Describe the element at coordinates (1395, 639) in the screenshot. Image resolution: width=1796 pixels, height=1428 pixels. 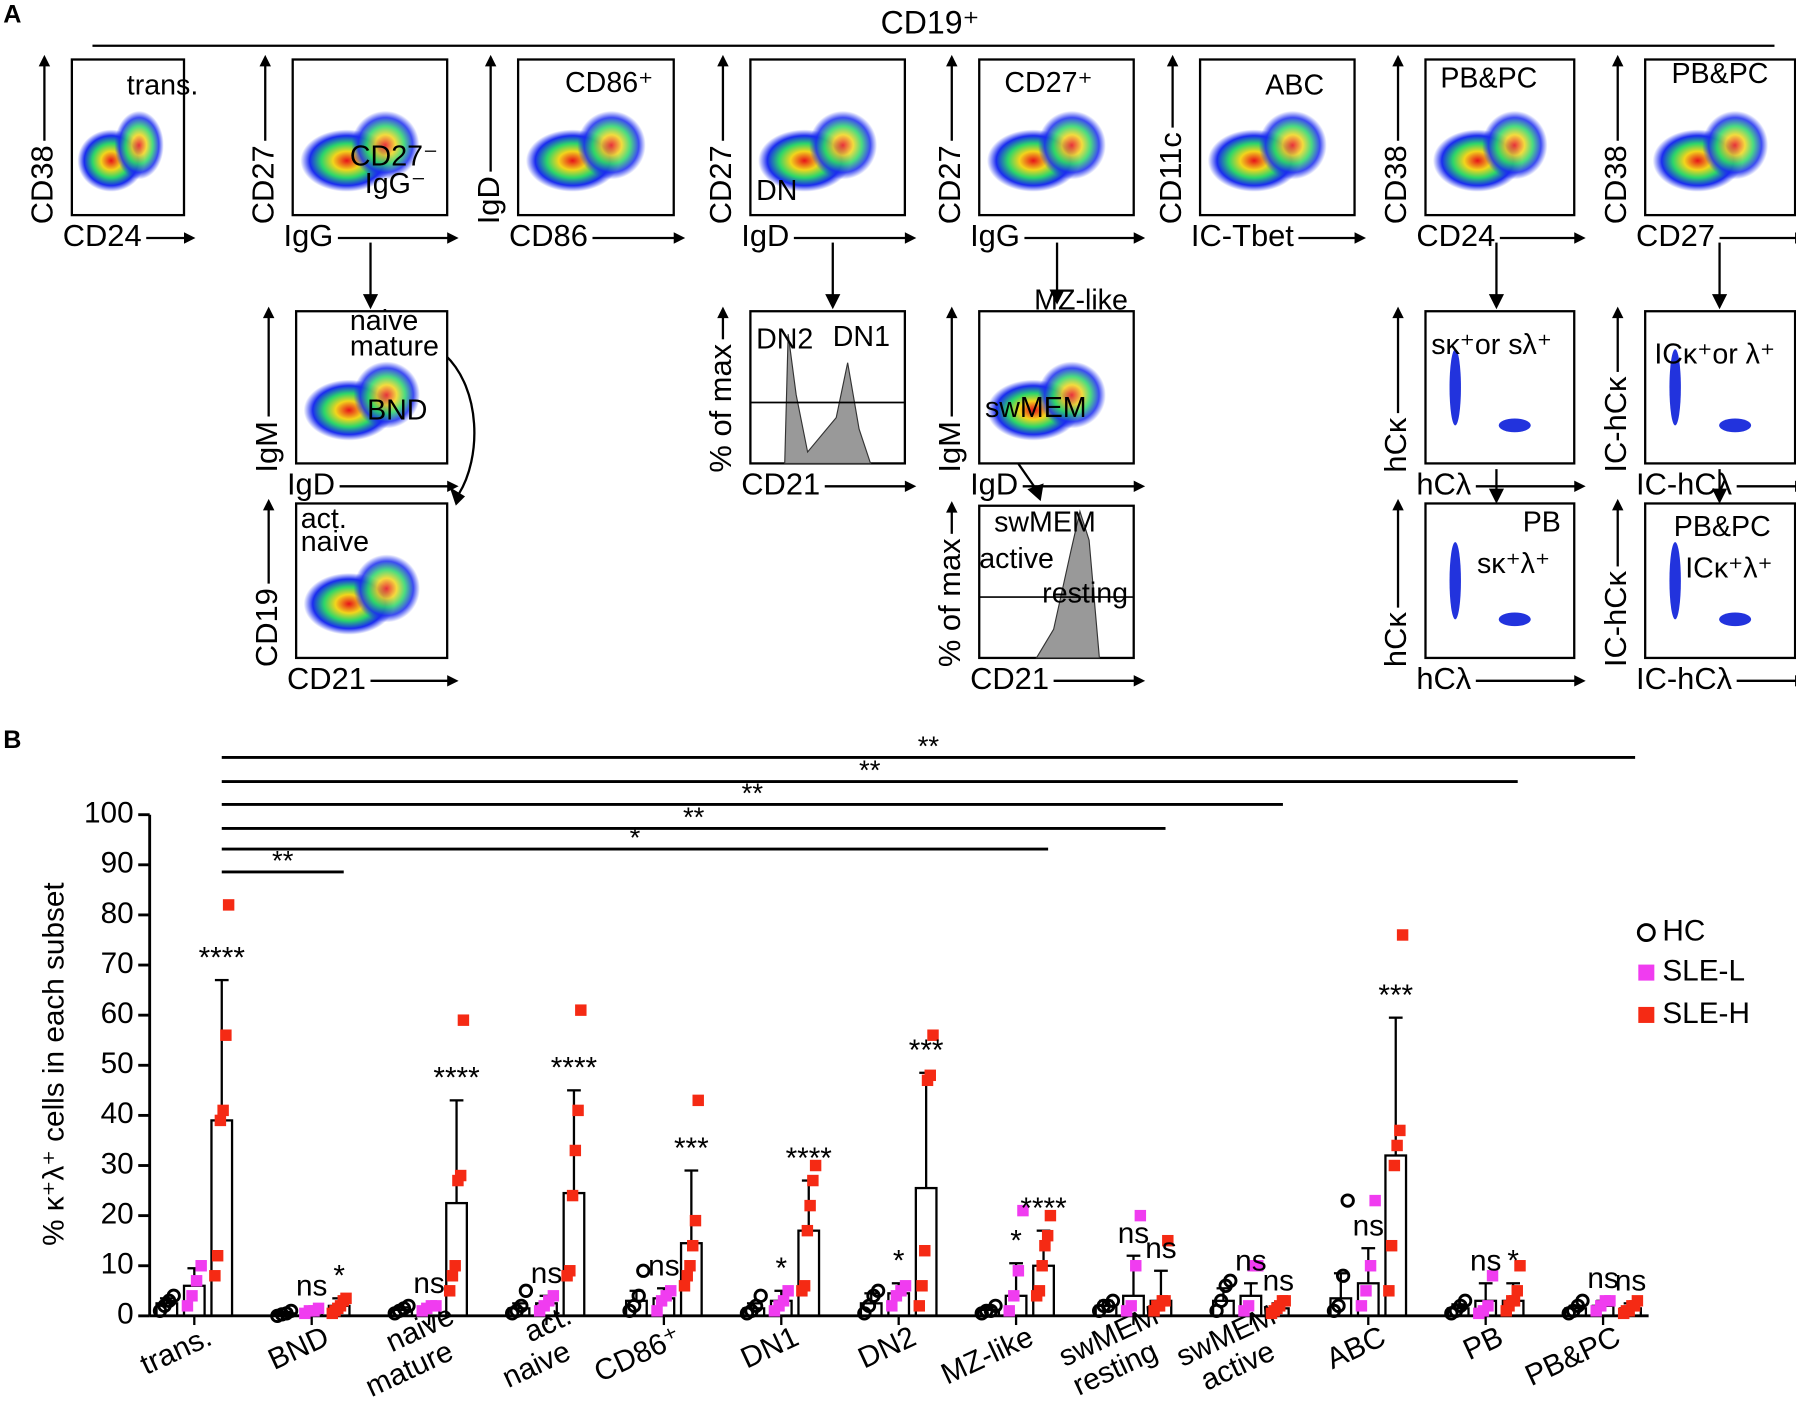
I see `y-axis-label: hCκ` at that location.